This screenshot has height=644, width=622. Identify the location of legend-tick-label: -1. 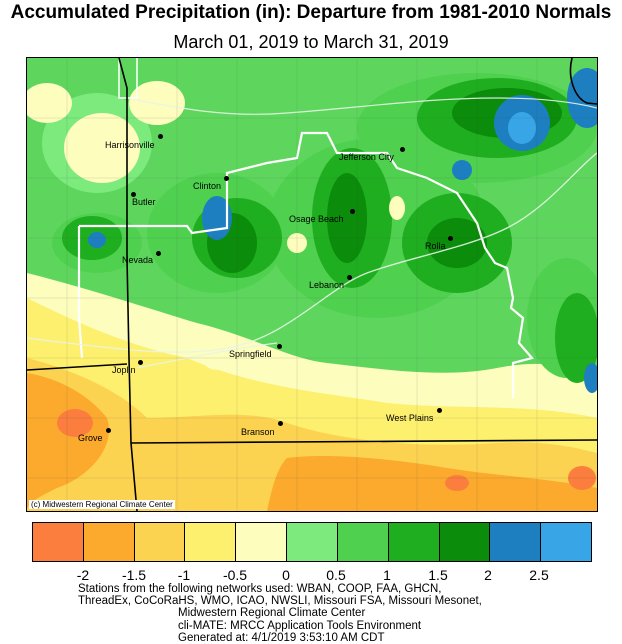
(184, 575).